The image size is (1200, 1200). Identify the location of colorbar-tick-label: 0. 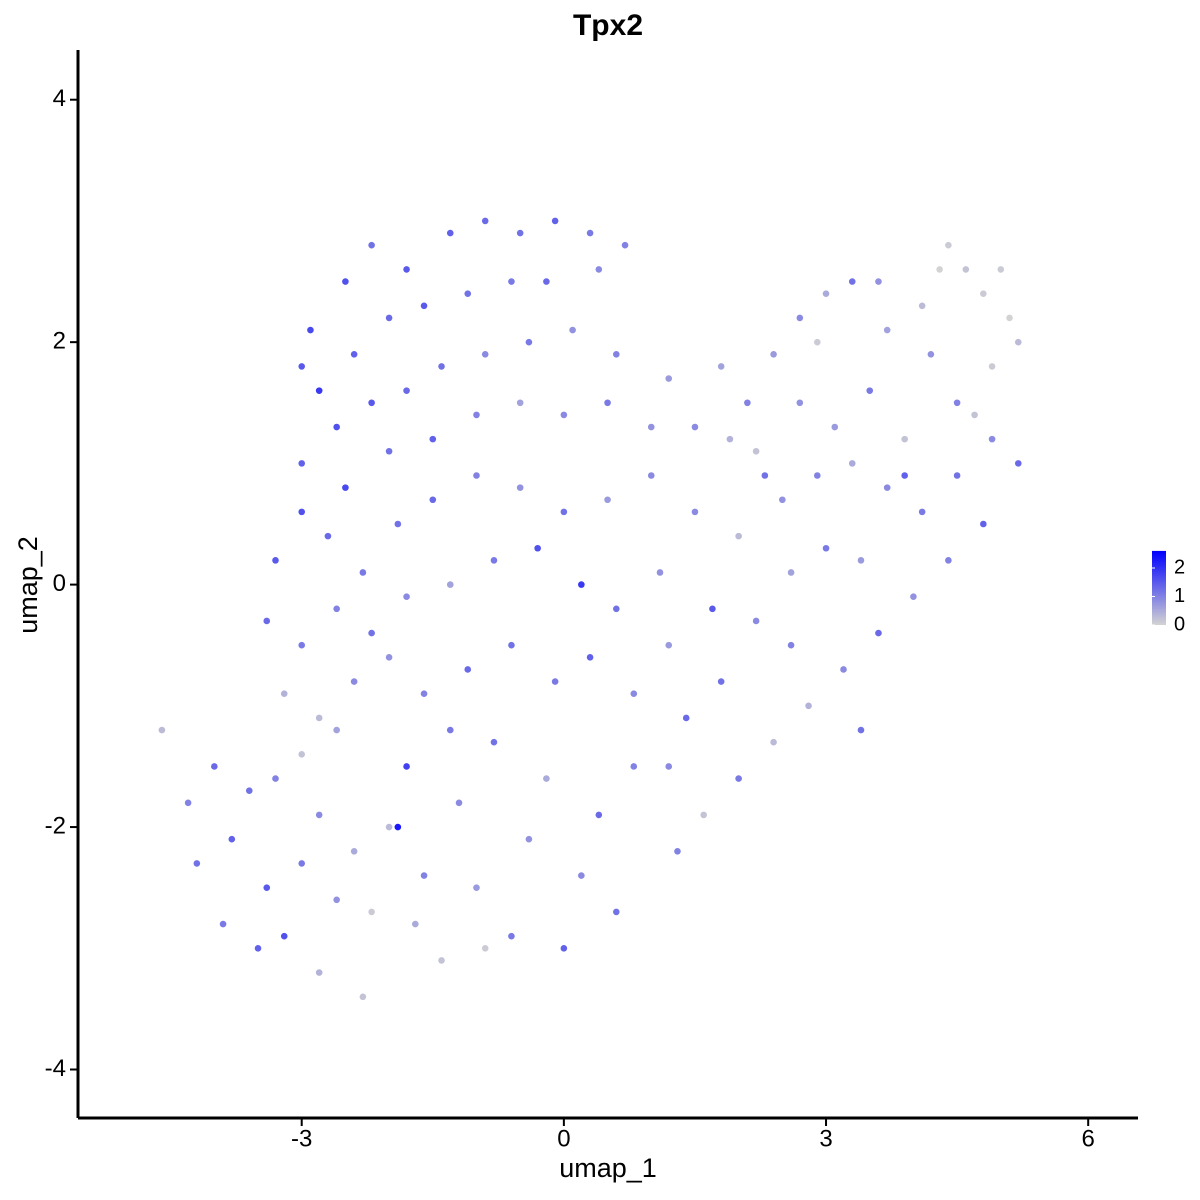
(1179, 624).